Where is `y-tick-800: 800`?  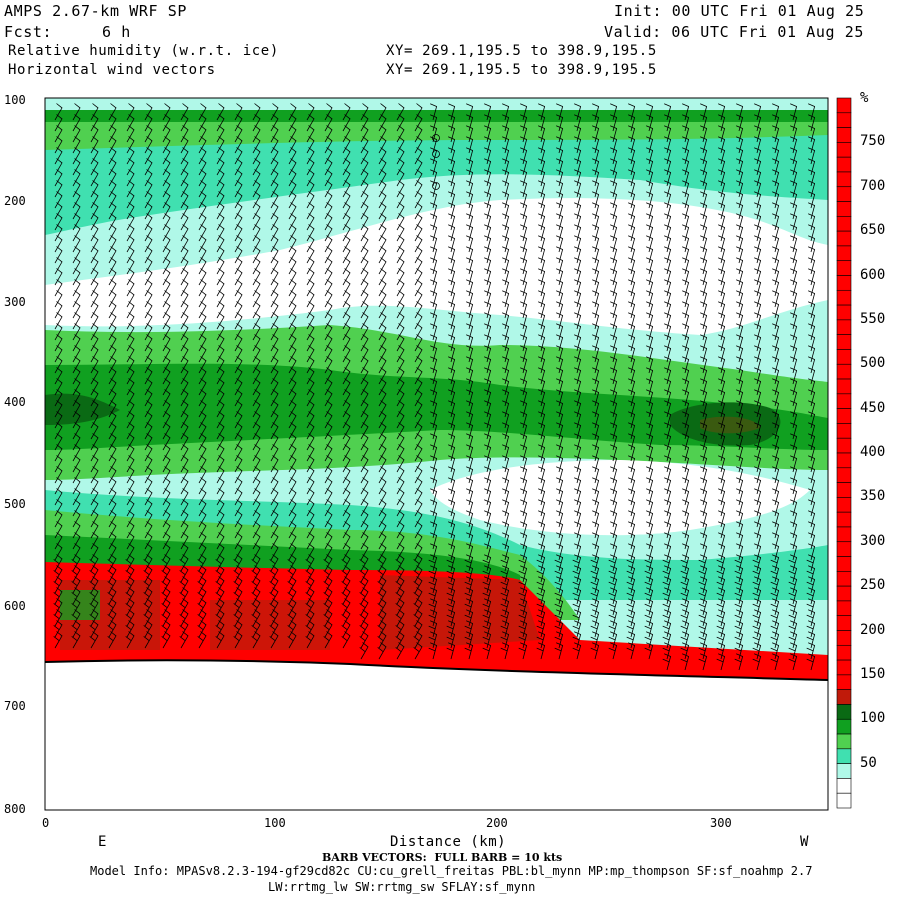
y-tick-800: 800 is located at coordinates (15, 809).